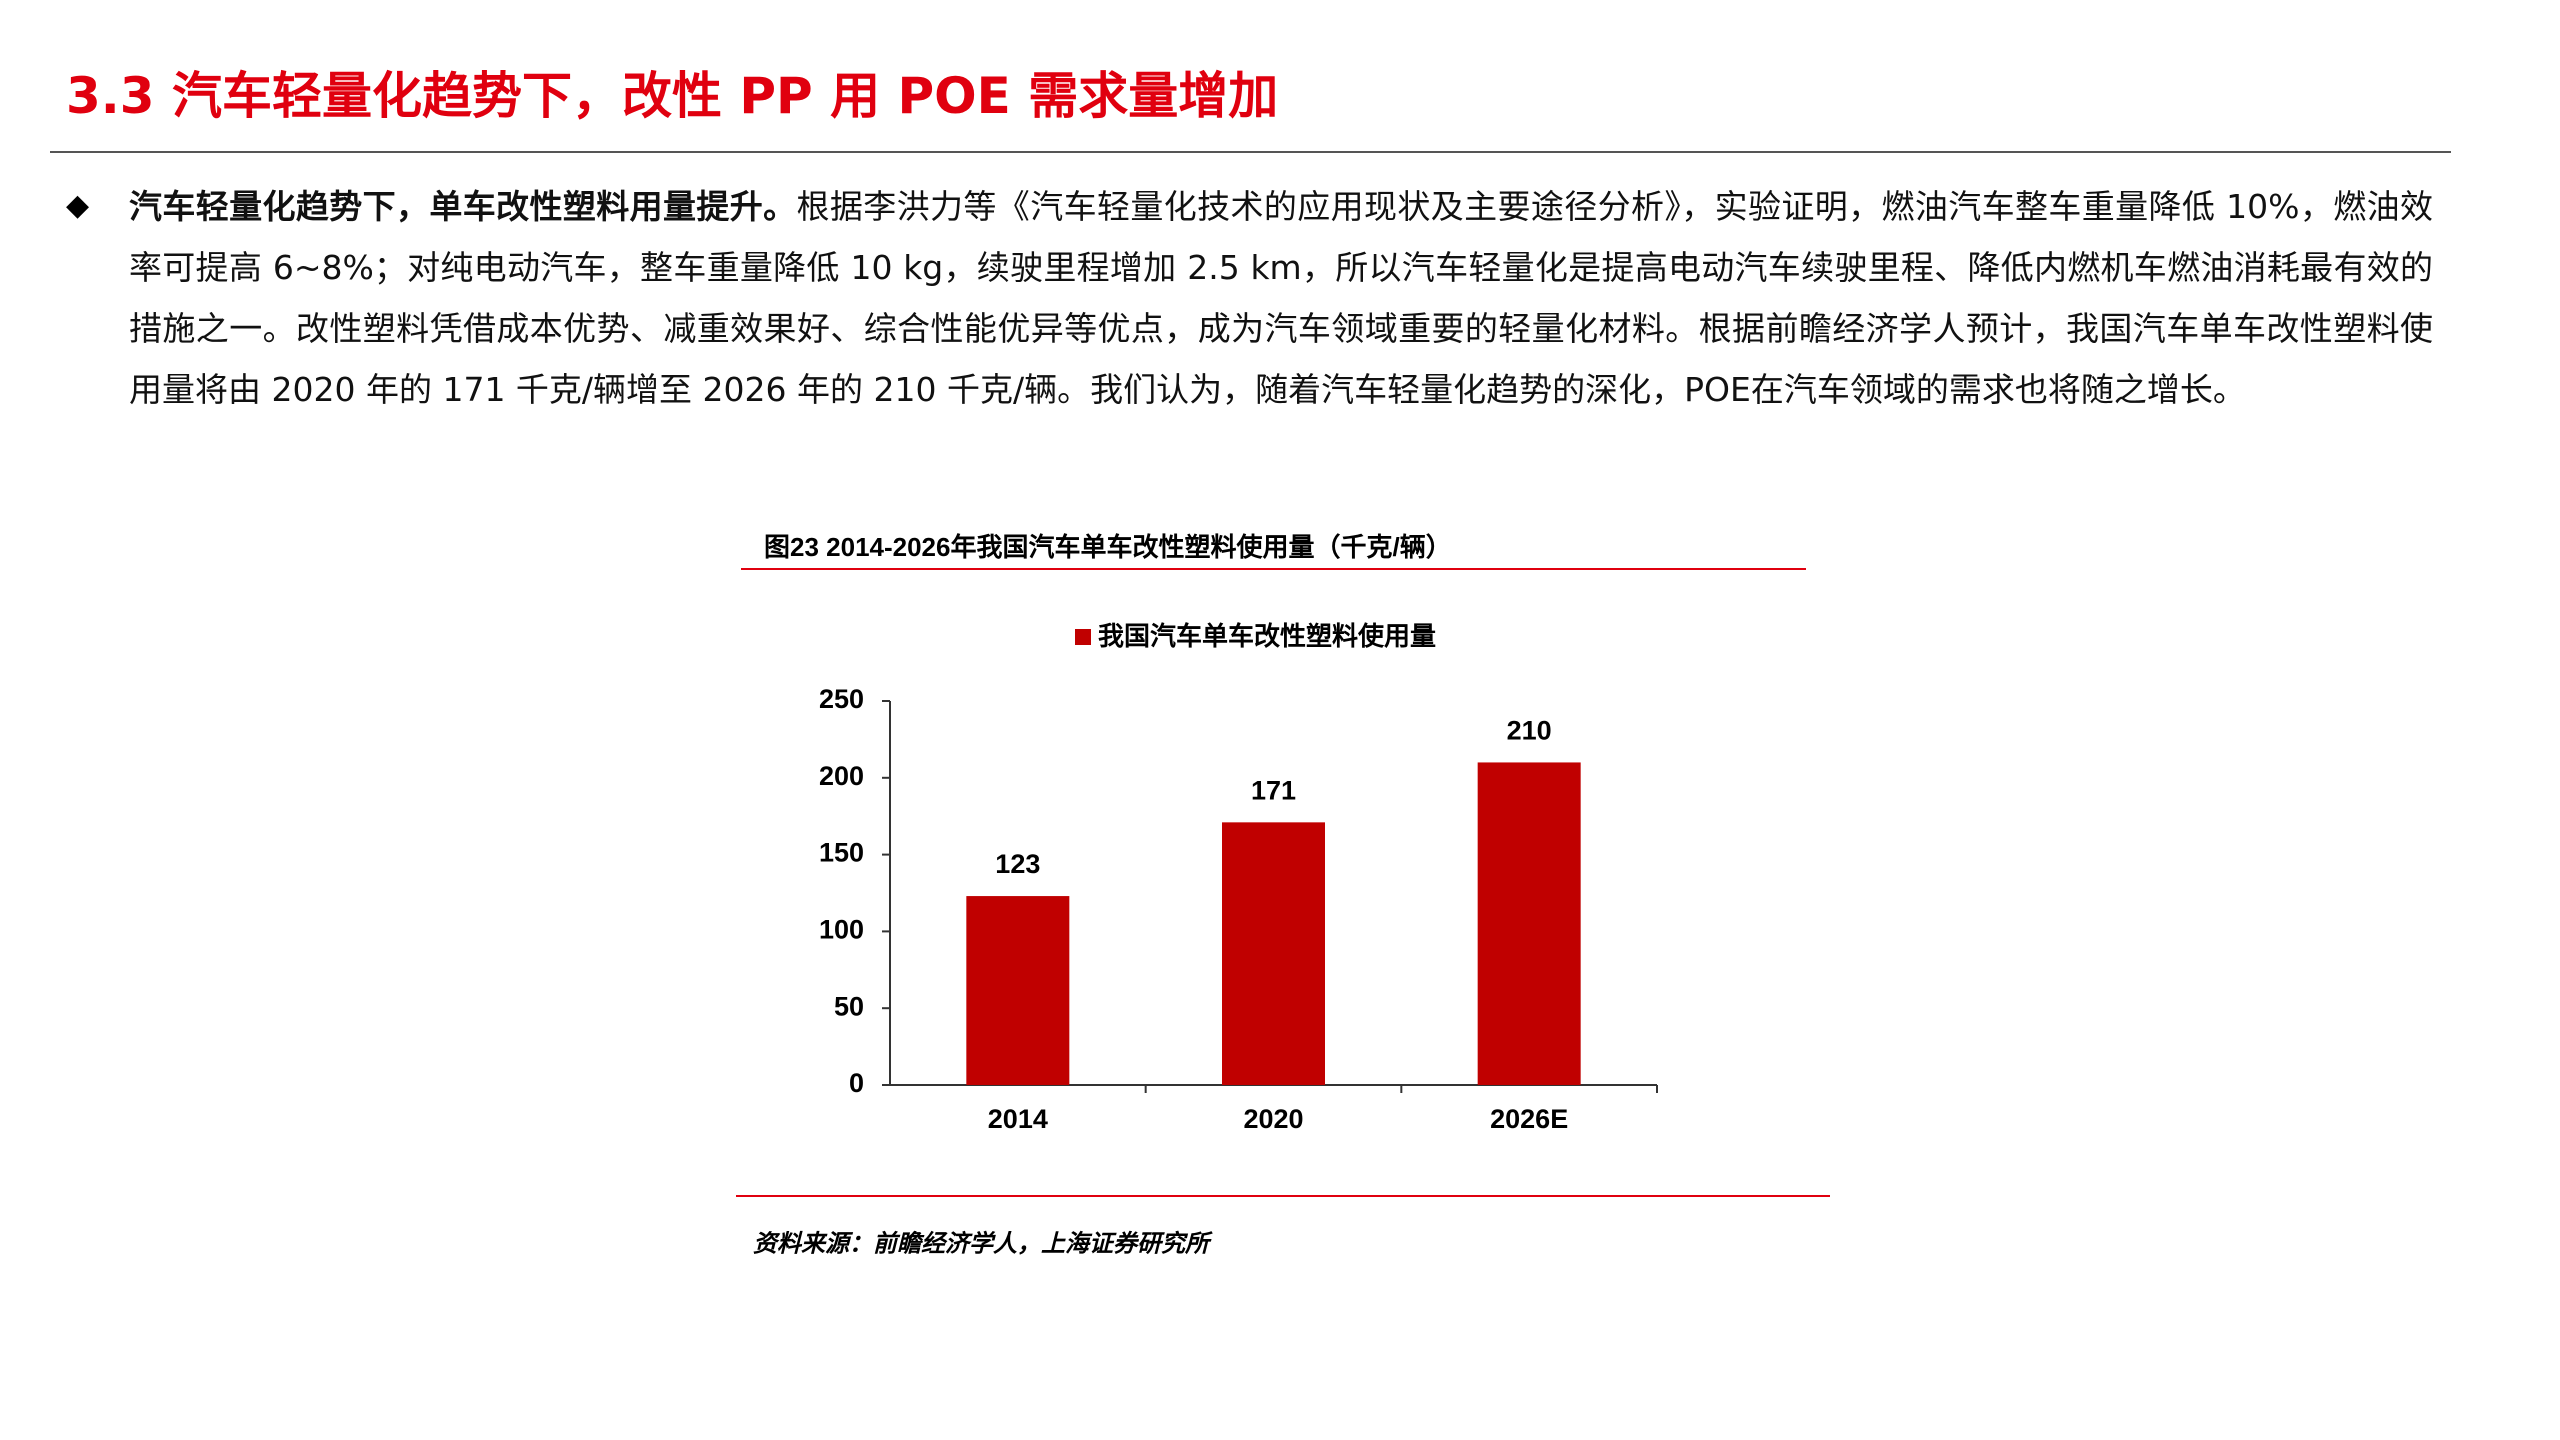  I want to click on x-tick-label: 2026E, so click(1529, 1119).